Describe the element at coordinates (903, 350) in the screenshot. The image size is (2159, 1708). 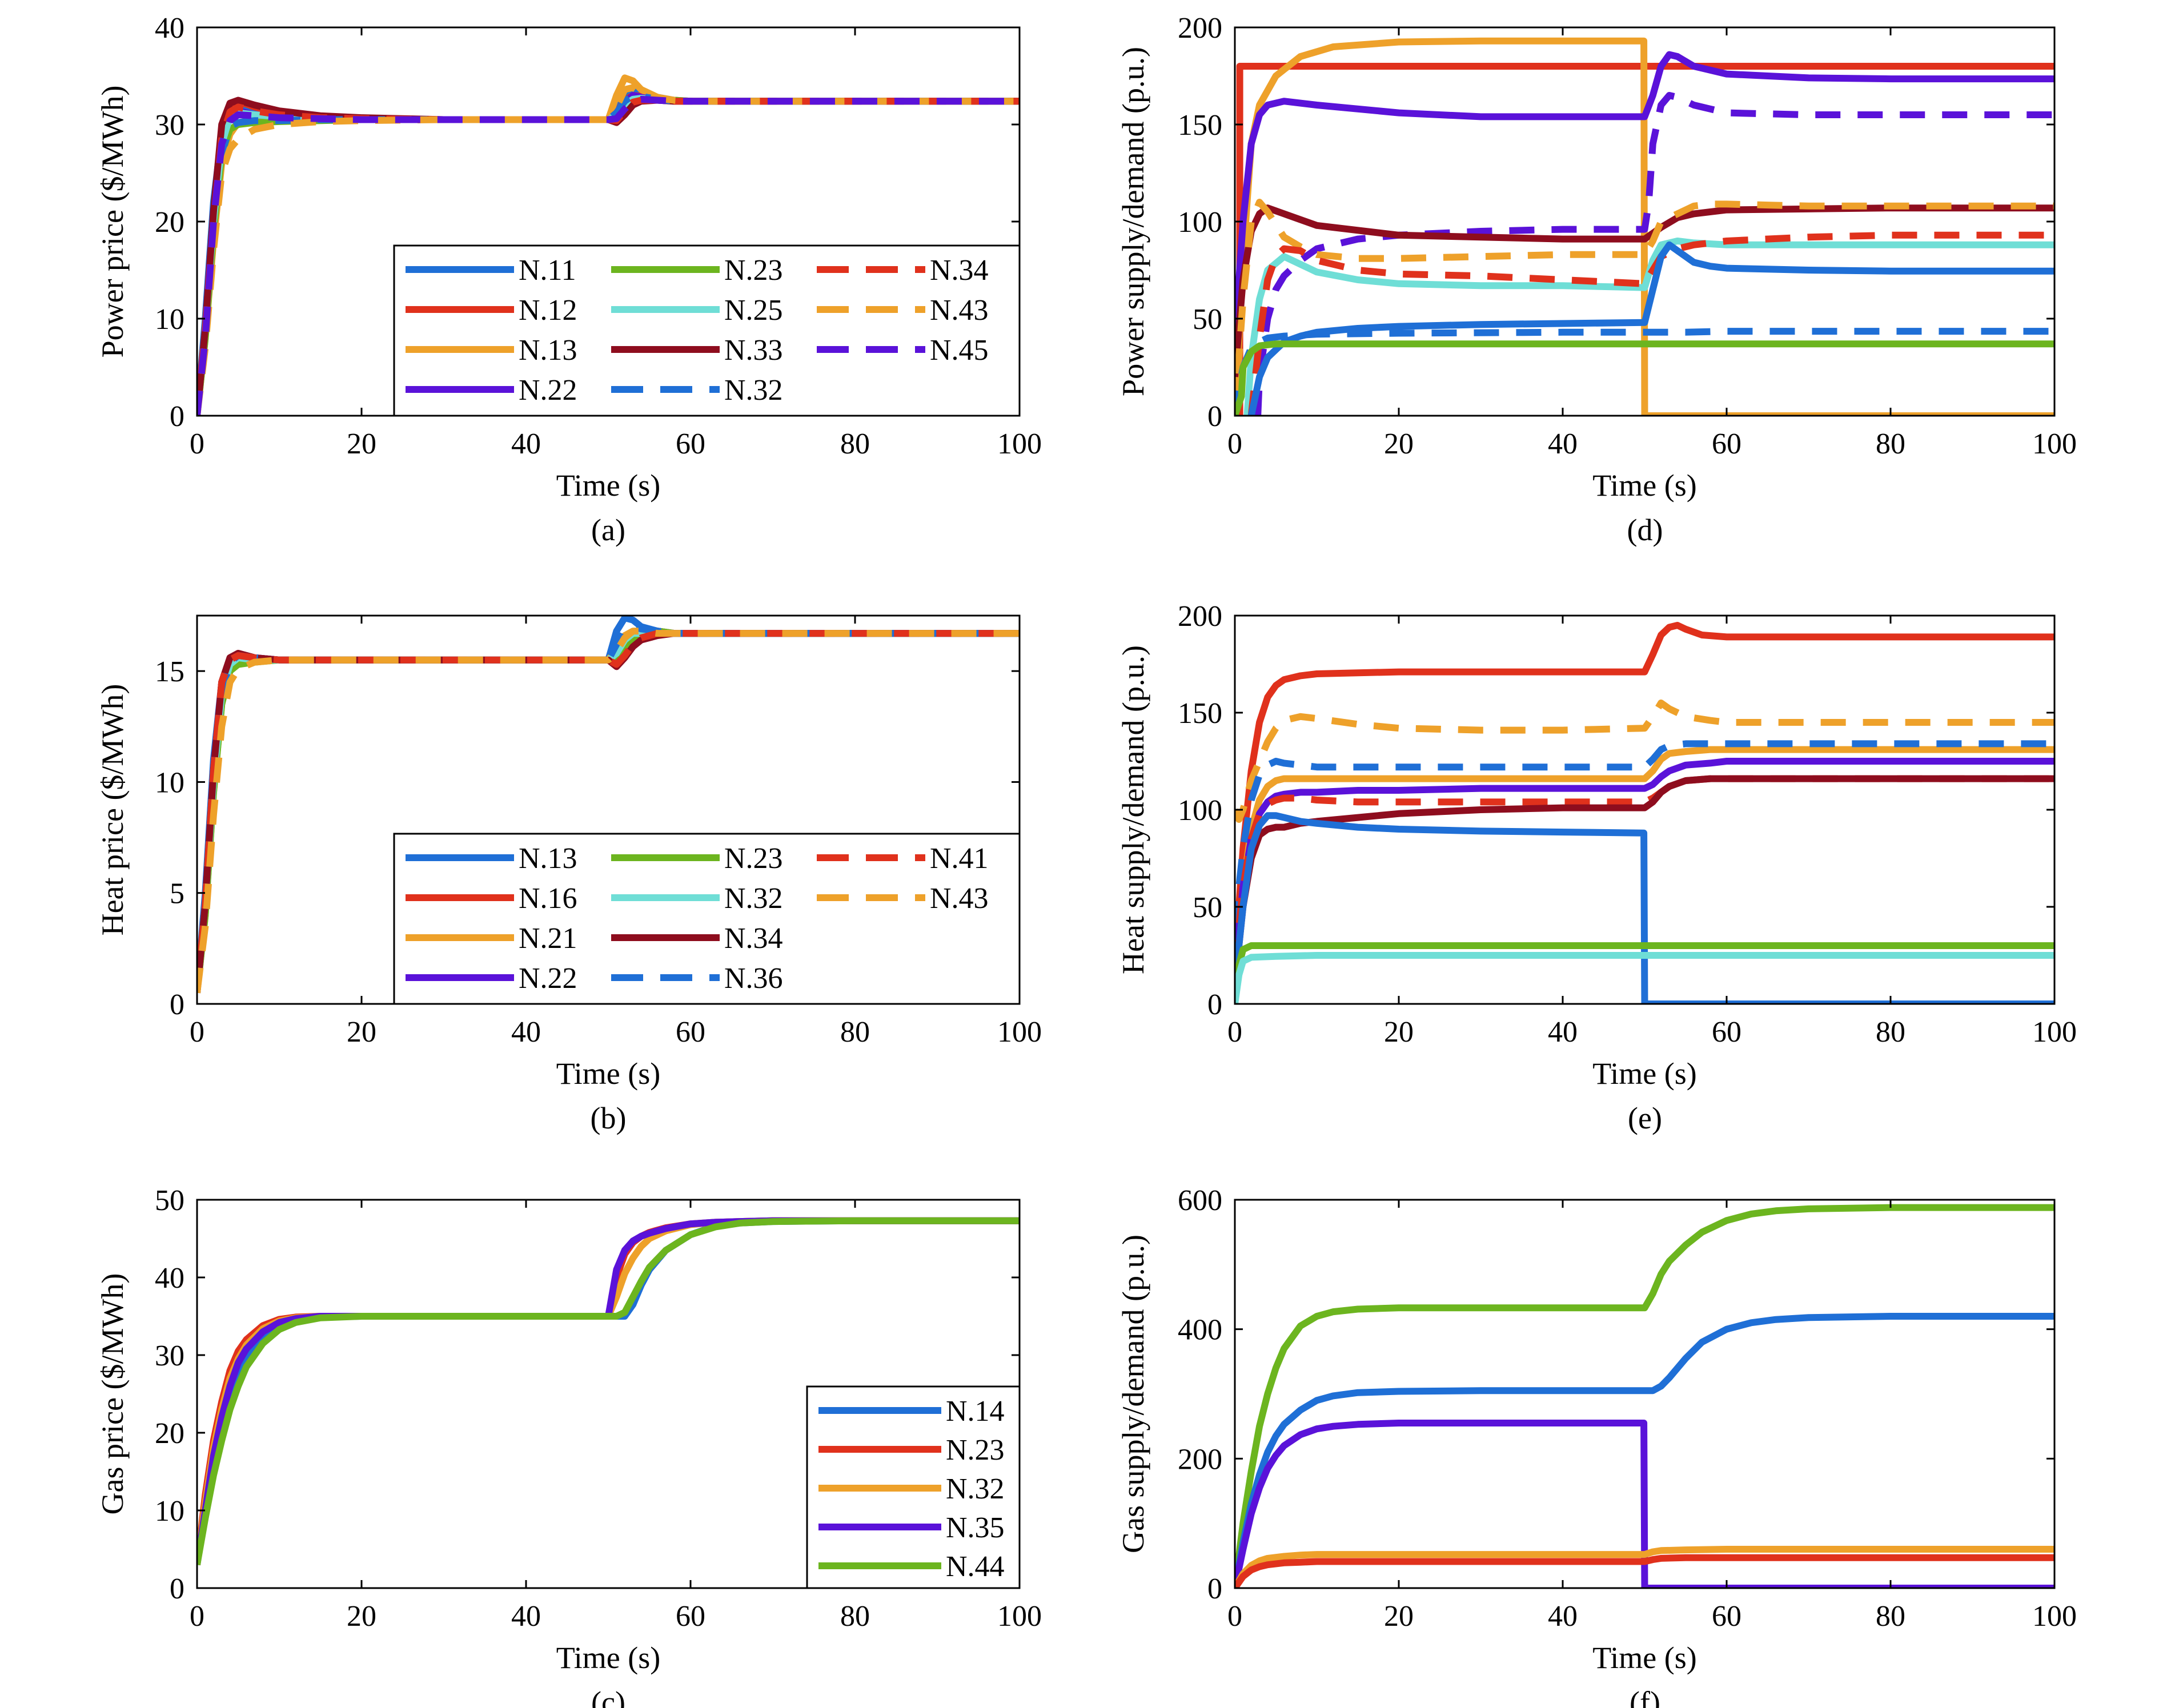
I see `legend-item: N.45` at that location.